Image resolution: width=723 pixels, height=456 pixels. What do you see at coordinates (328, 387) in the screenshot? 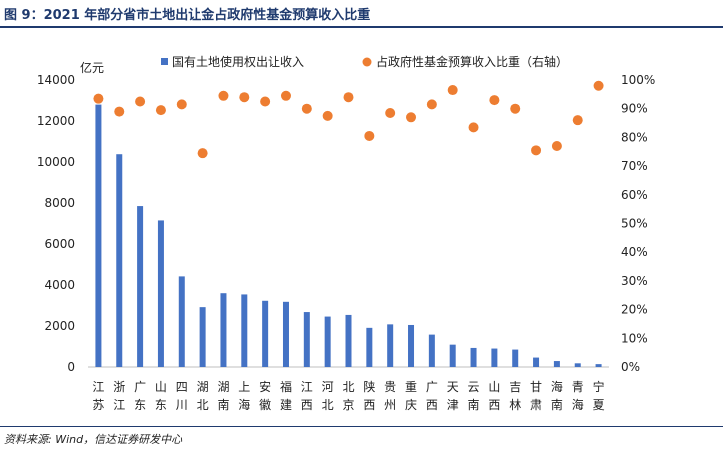
I see `category-label: 河` at bounding box center [328, 387].